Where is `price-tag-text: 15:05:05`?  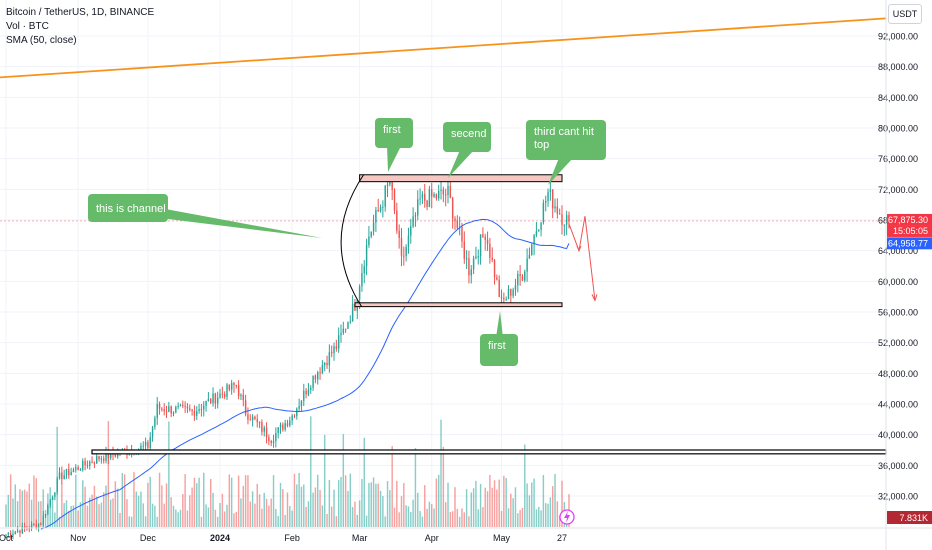
price-tag-text: 15:05:05 is located at coordinates (910, 231).